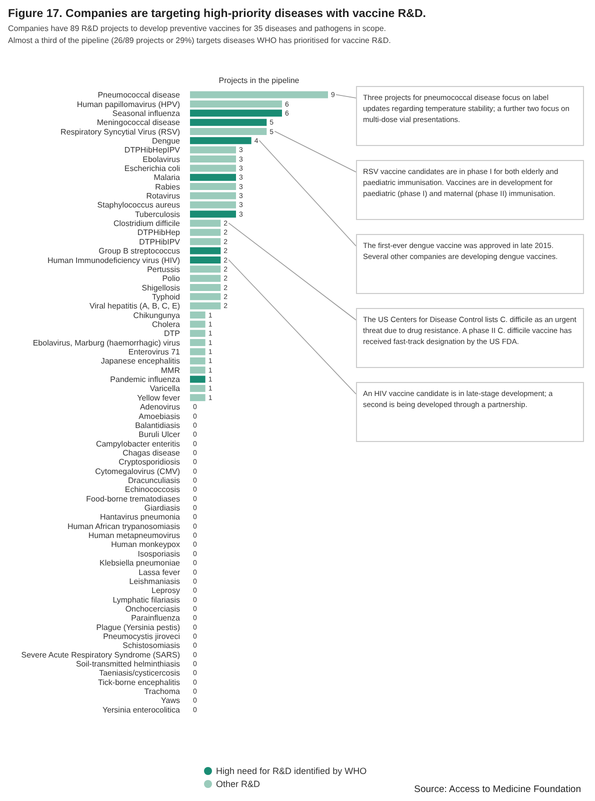 The height and width of the screenshot is (801, 595). I want to click on y-tick-label: Balantidiasis, so click(157, 425).